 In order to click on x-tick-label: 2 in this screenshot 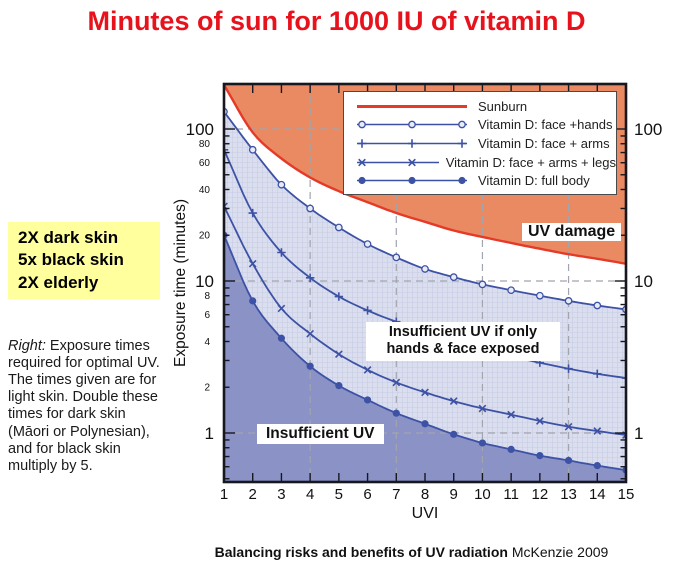, I will do `click(253, 494)`.